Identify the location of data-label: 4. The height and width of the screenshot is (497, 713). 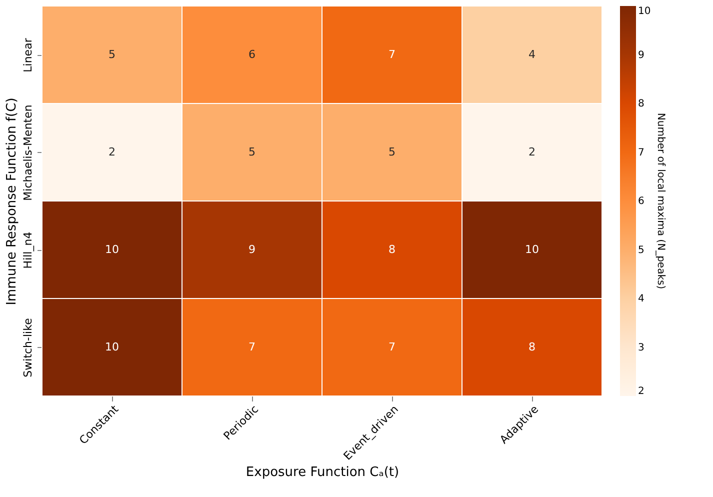
(532, 54).